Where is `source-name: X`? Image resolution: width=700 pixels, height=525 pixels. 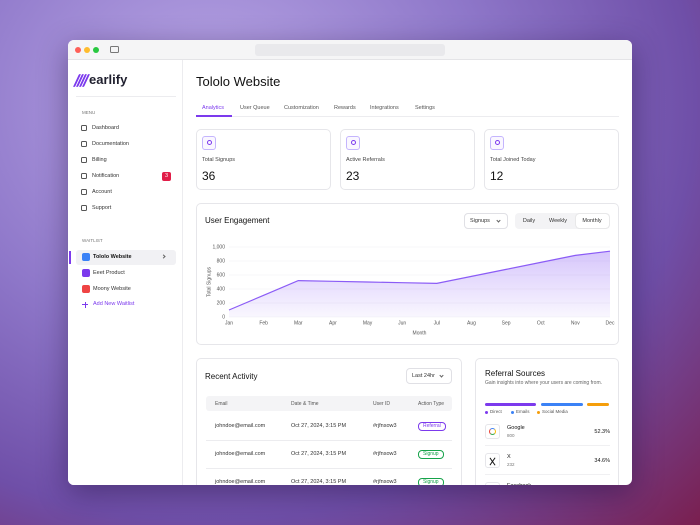
source-name: X is located at coordinates (509, 456).